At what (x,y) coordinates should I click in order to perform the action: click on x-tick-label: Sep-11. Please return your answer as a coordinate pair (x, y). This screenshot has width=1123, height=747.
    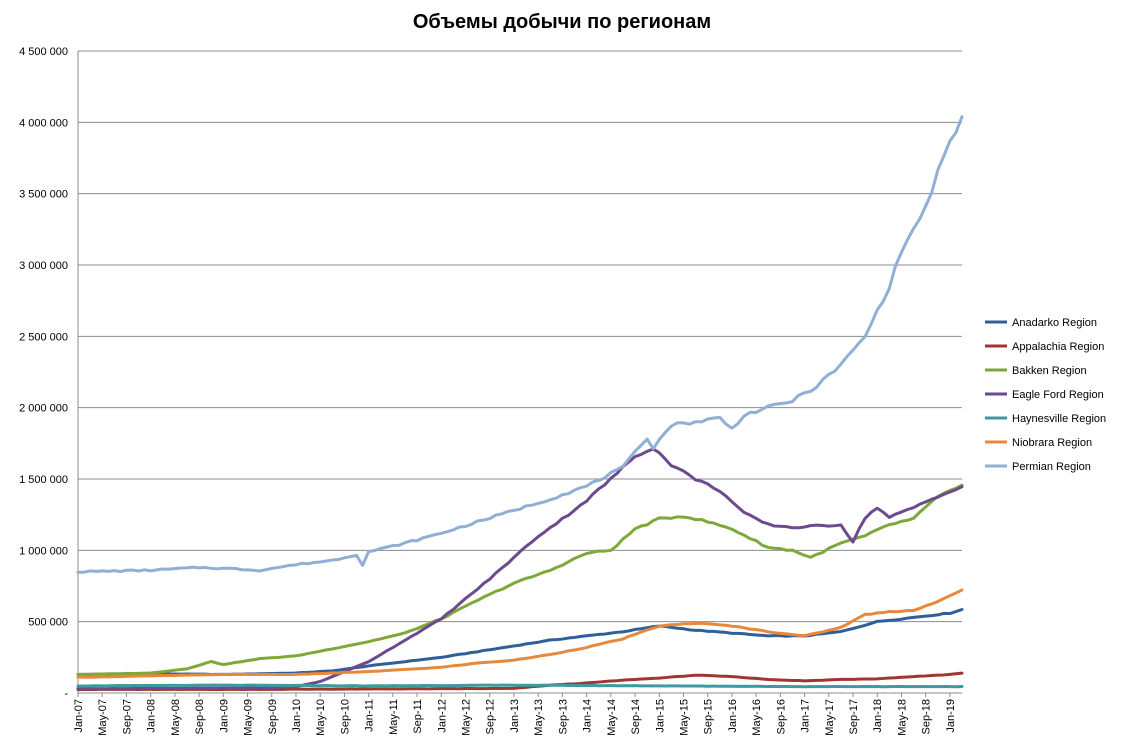
    Looking at the image, I should click on (418, 716).